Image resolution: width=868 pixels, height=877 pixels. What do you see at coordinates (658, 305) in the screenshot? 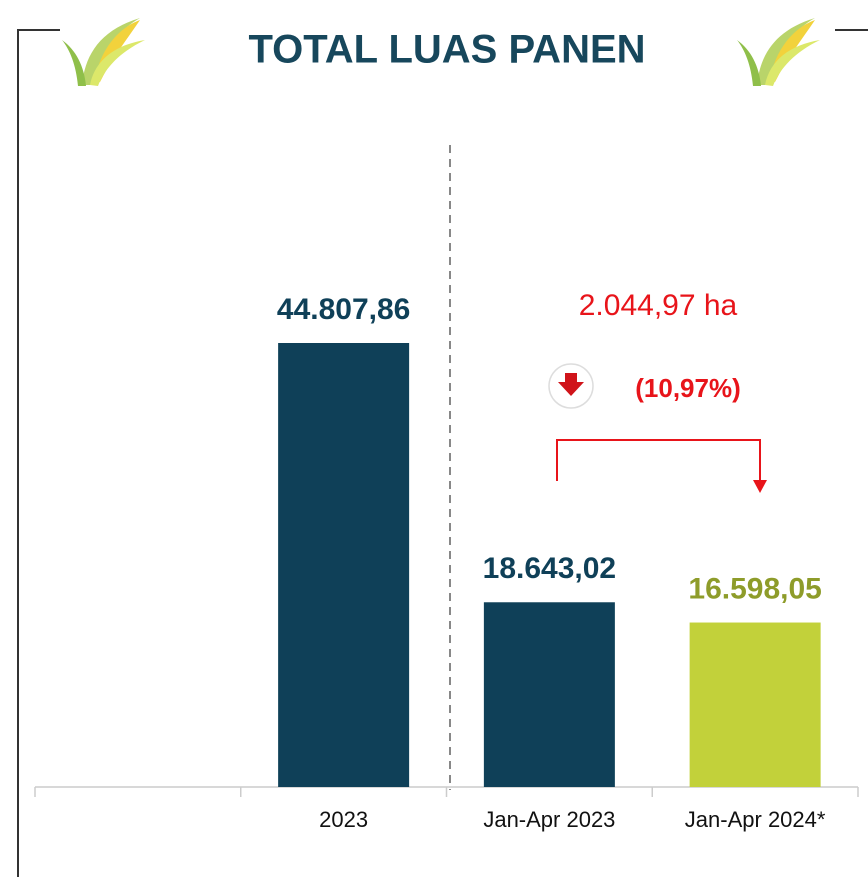
I see `annotation-difference: 2.044,97 ha` at bounding box center [658, 305].